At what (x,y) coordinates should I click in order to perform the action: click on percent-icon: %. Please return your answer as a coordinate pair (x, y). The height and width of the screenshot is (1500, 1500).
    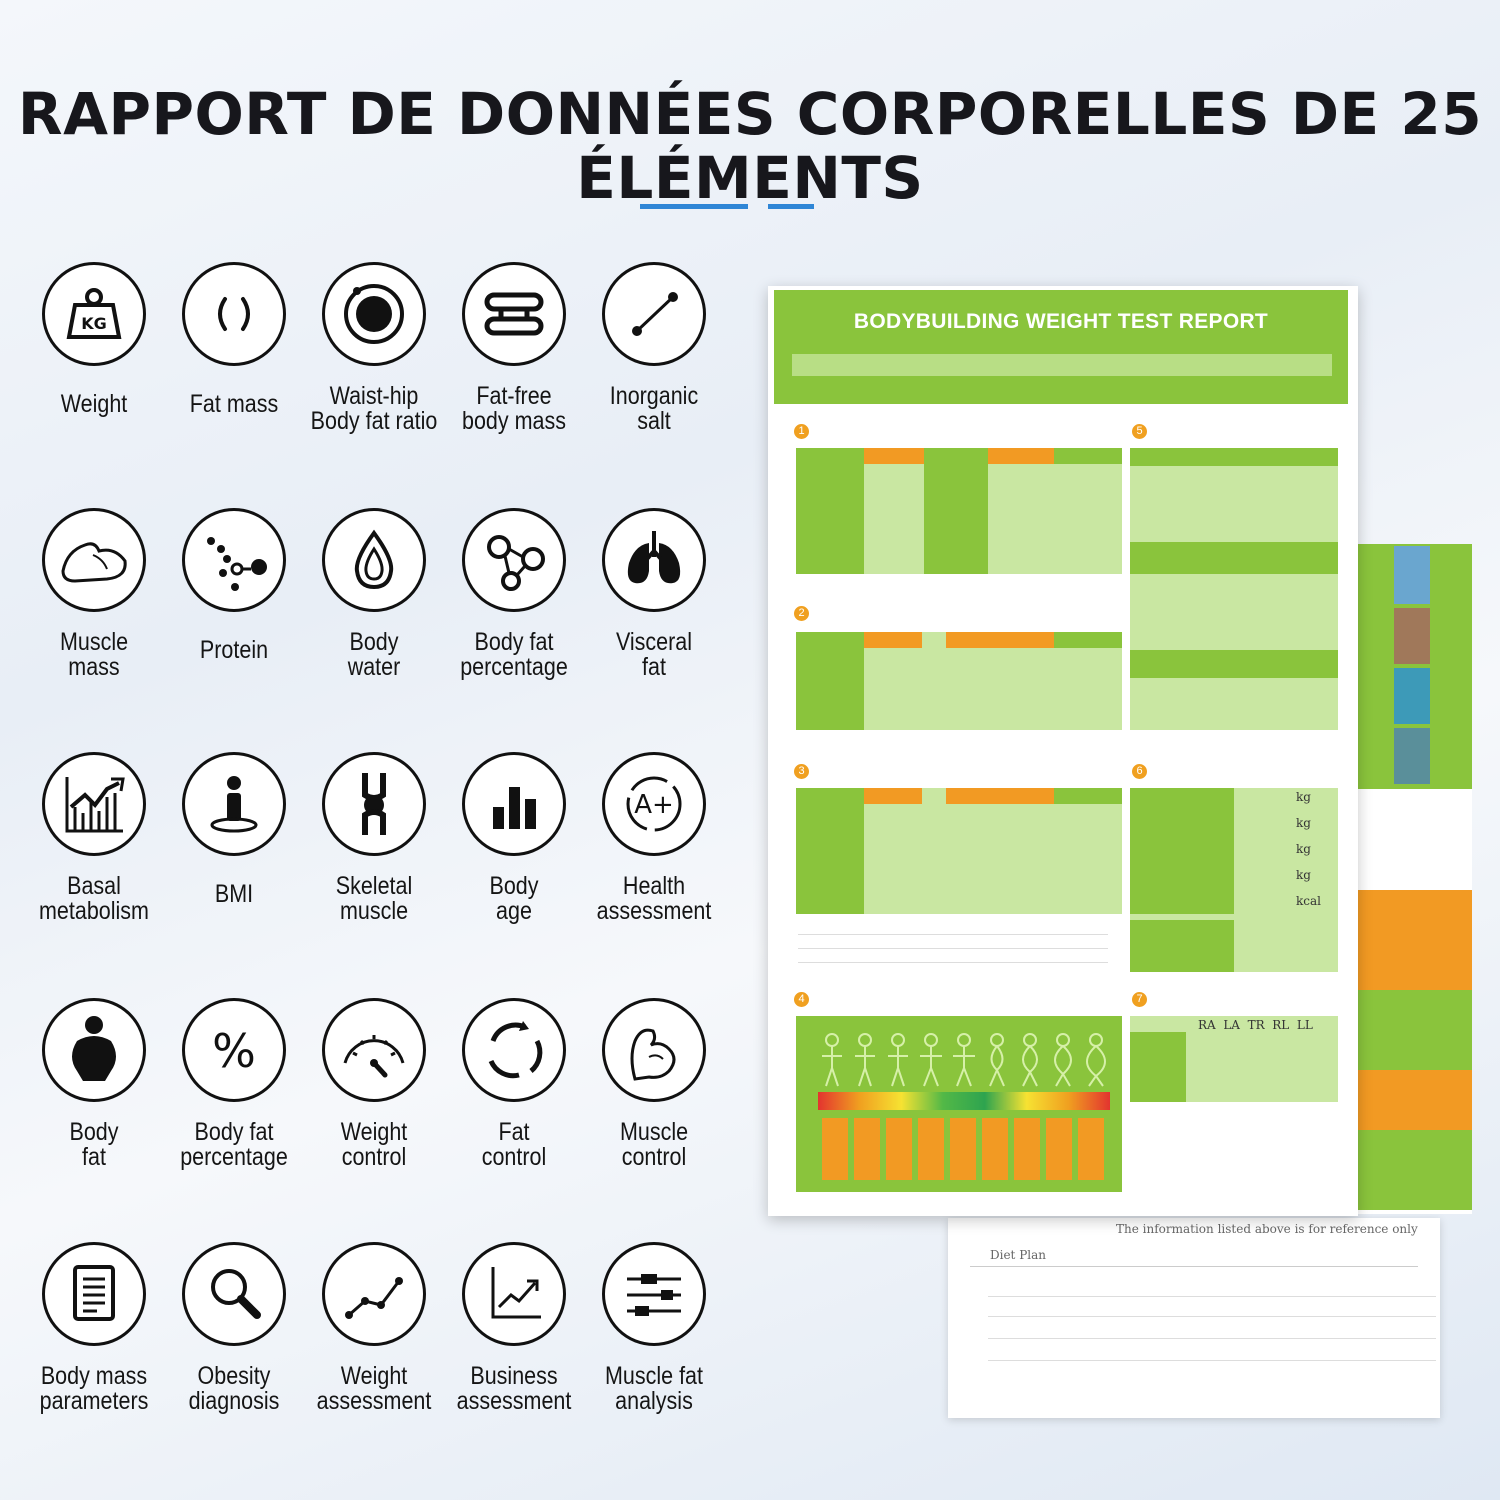
    Looking at the image, I should click on (234, 1050).